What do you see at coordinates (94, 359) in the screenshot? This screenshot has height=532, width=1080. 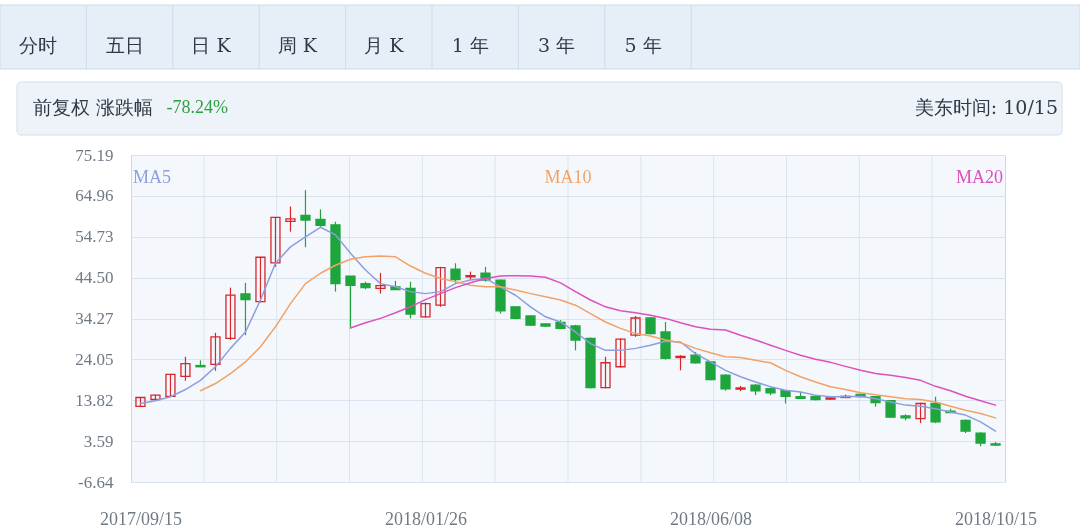 I see `y-tick-label: 24.05` at bounding box center [94, 359].